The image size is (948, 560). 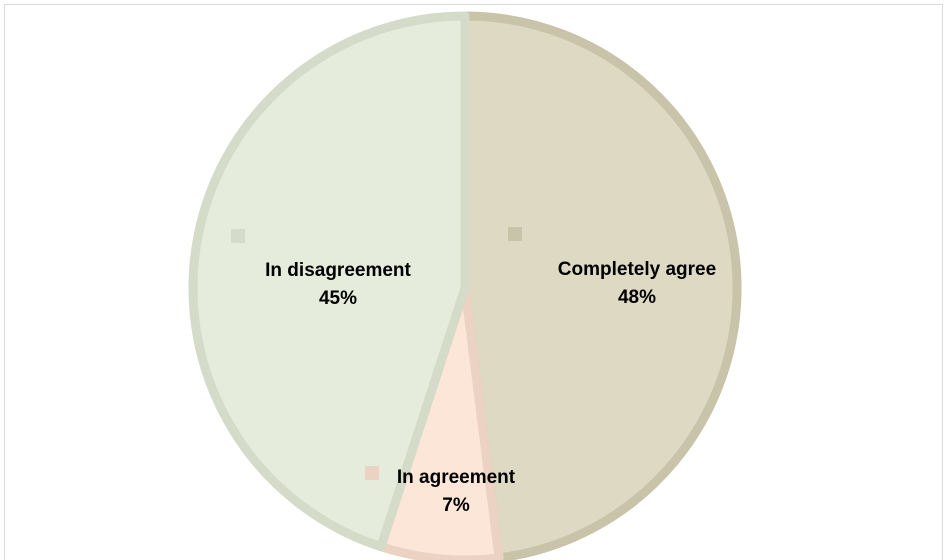 What do you see at coordinates (456, 505) in the screenshot?
I see `data-label-percent-in-agreement: 7%` at bounding box center [456, 505].